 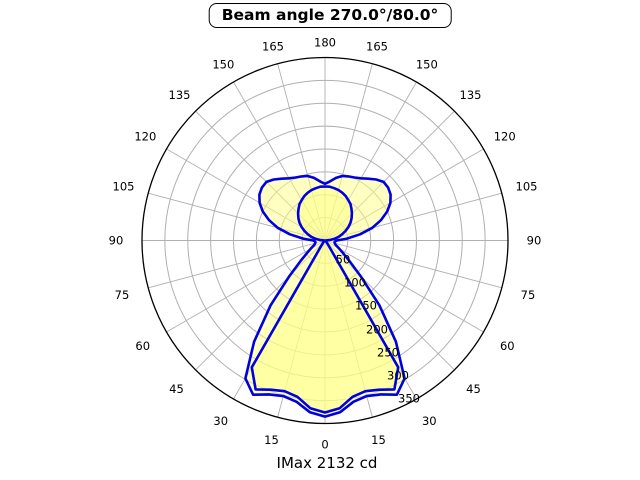 What do you see at coordinates (388, 353) in the screenshot?
I see `radius-tick-label: 250` at bounding box center [388, 353].